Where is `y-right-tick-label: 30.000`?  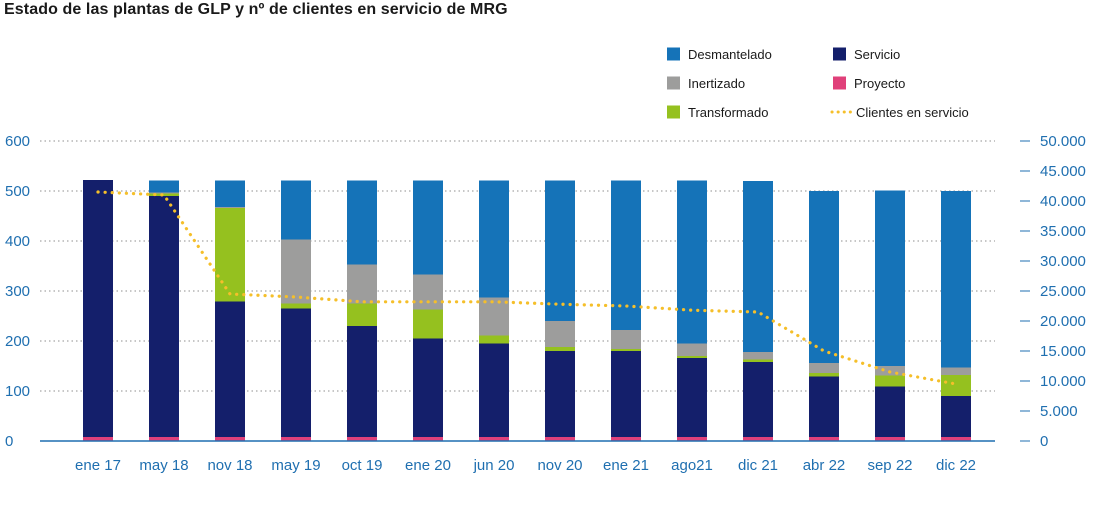
y-right-tick-label: 30.000 is located at coordinates (1063, 261).